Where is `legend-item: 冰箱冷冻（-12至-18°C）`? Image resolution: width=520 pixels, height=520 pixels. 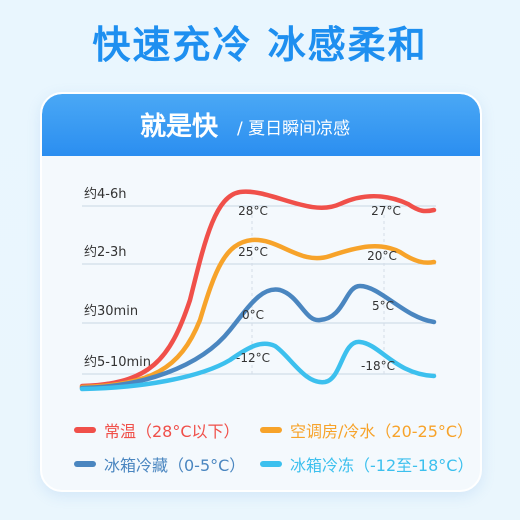 legend-item: 冰箱冷冻（-12至-18°C） is located at coordinates (366, 464).